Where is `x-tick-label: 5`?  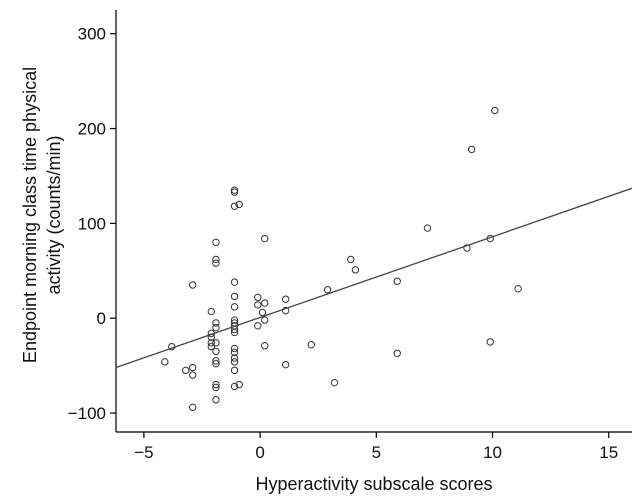
x-tick-label: 5 is located at coordinates (376, 452).